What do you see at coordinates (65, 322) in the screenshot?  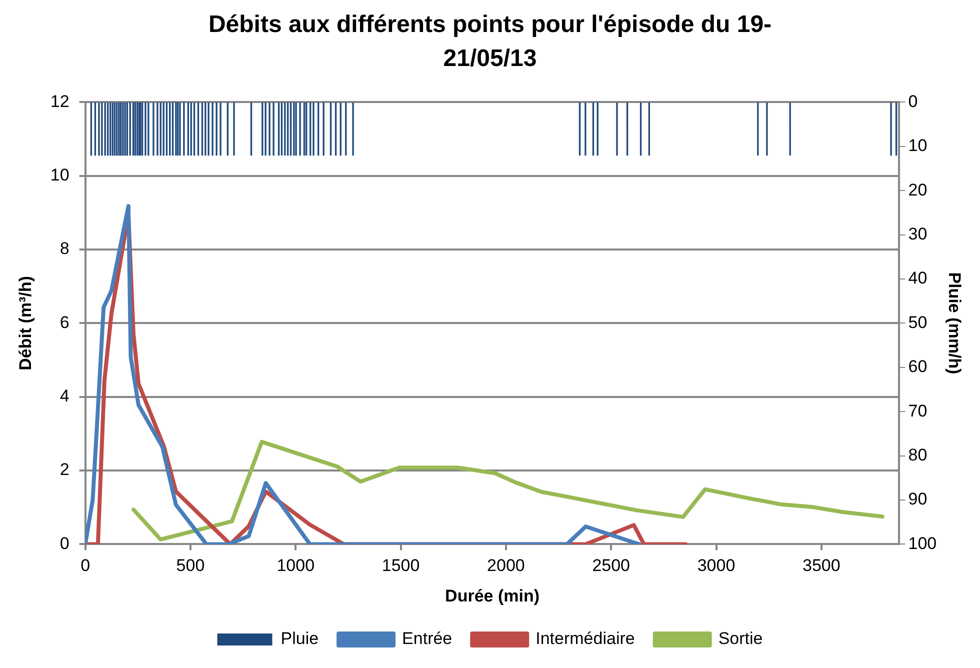 I see `y-tick-label: 6` at bounding box center [65, 322].